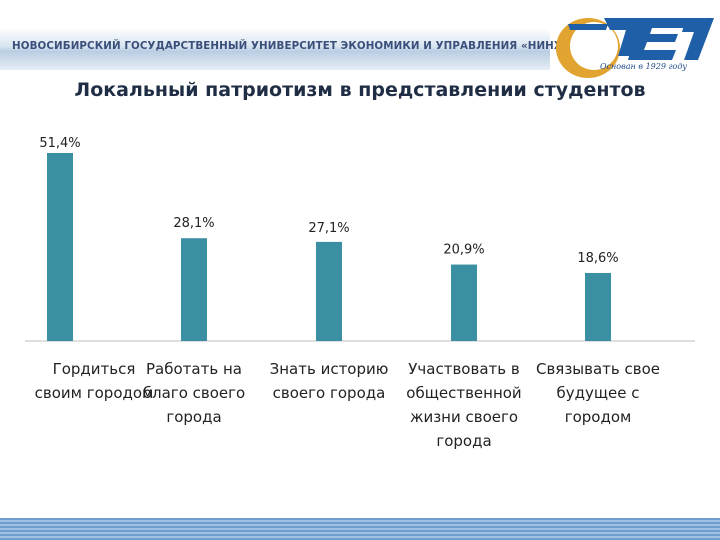 This screenshot has height=540, width=720. I want to click on category-label-line: своего города, so click(329, 393).